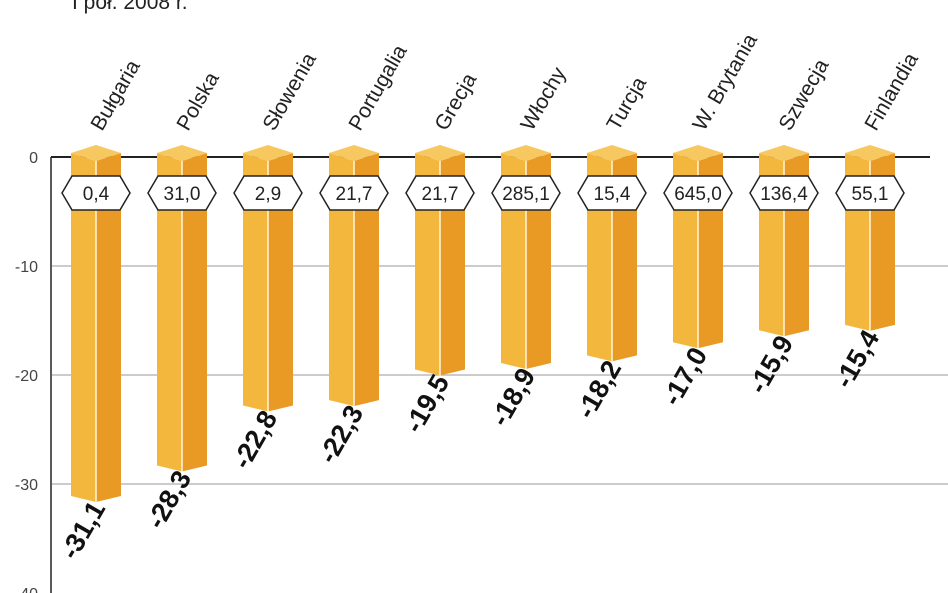 Image resolution: width=948 pixels, height=593 pixels. Describe the element at coordinates (33, 158) in the screenshot. I see `y-tick-label: 0` at that location.